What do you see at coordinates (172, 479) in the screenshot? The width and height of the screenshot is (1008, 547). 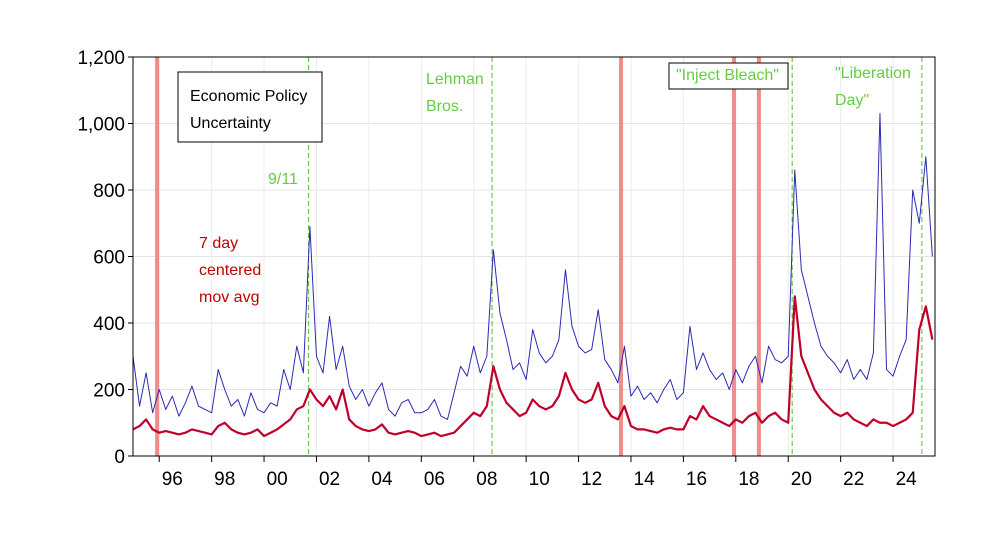 I see `x-tick-label: 96` at bounding box center [172, 479].